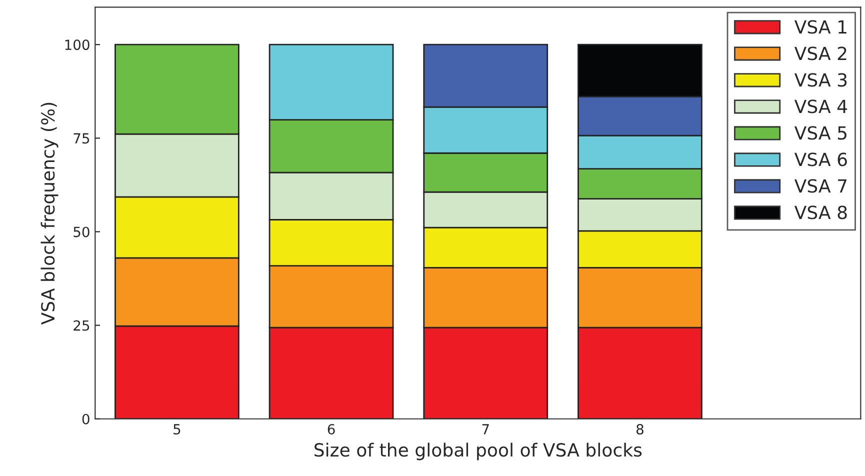 Image resolution: width=865 pixels, height=476 pixels. What do you see at coordinates (485, 429) in the screenshot?
I see `x-tick-label: 7` at bounding box center [485, 429].